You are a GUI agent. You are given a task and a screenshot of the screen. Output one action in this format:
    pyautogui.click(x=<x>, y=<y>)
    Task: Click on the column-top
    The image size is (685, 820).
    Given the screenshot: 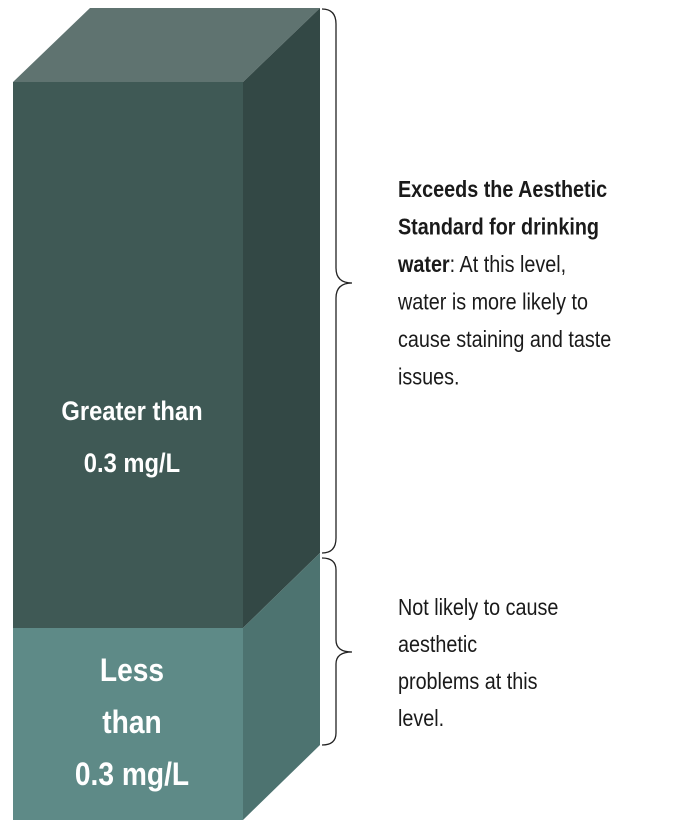 What is the action you would take?
    pyautogui.click(x=166, y=45)
    